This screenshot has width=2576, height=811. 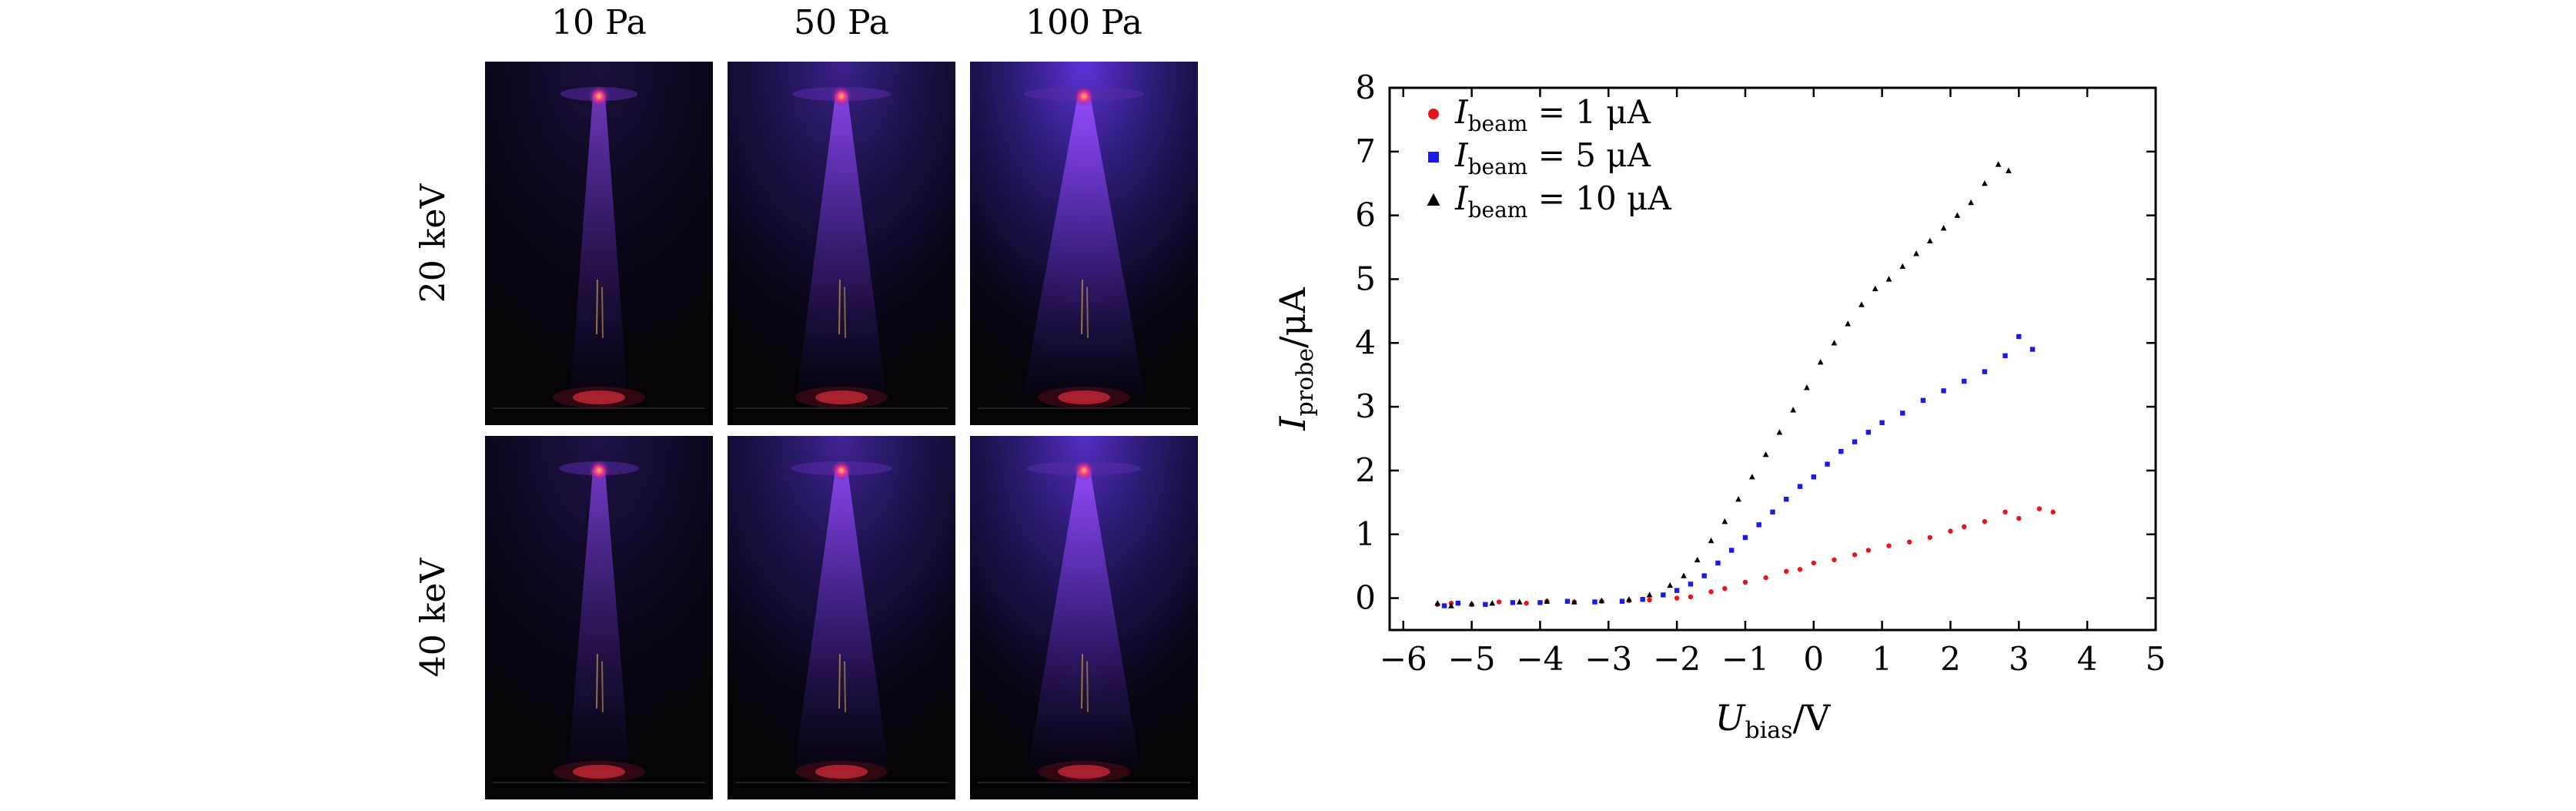 I want to click on x-tick-label: −5, so click(x=1472, y=659).